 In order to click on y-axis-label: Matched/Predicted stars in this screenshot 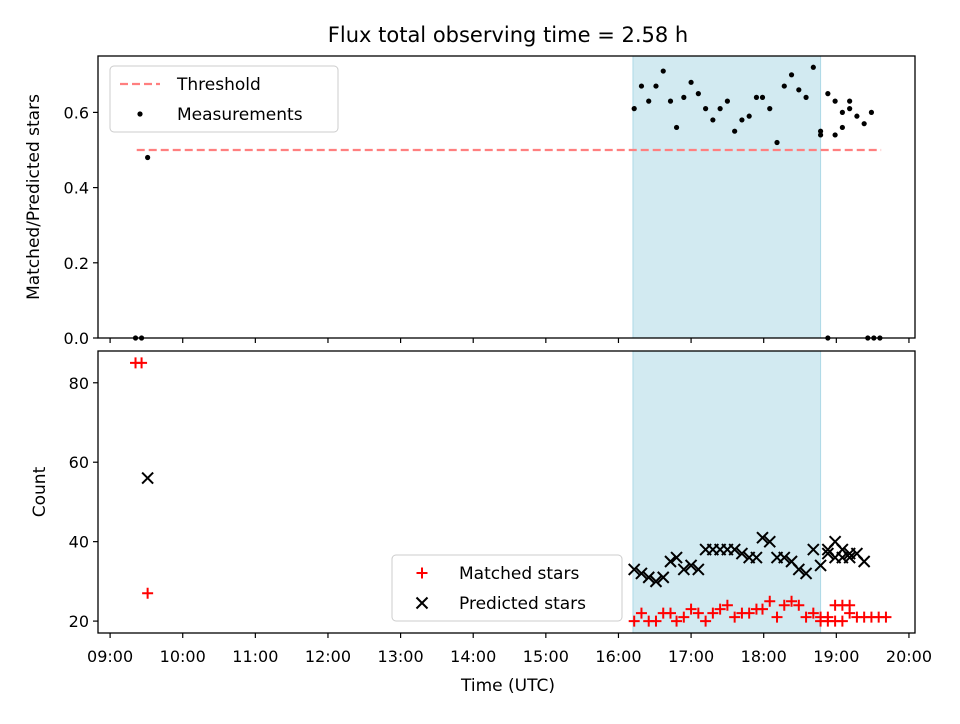, I will do `click(34, 197)`.